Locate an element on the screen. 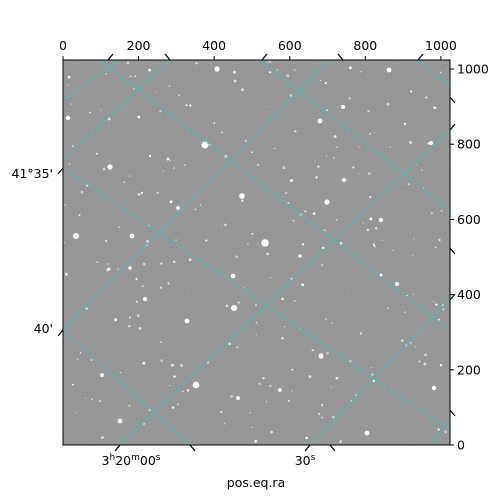  right-pixel-axis: 0 200 400 600 800 1000 is located at coordinates (469, 257).